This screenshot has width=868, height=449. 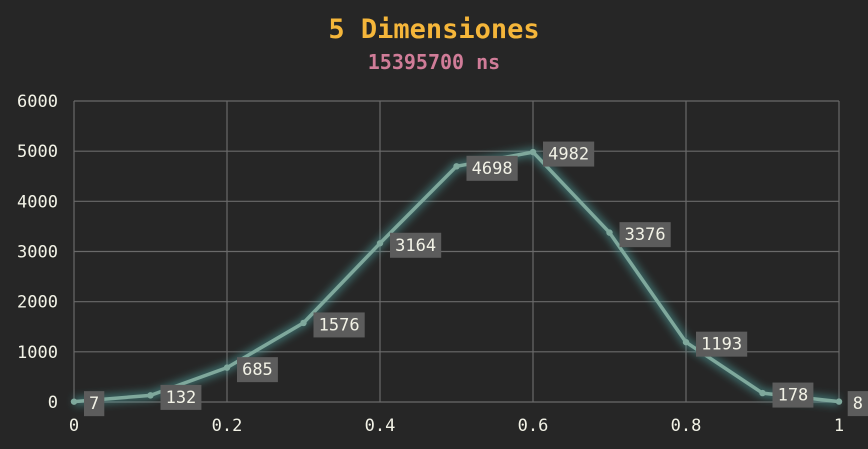 I want to click on y-tick-label: 1000, so click(x=37, y=353).